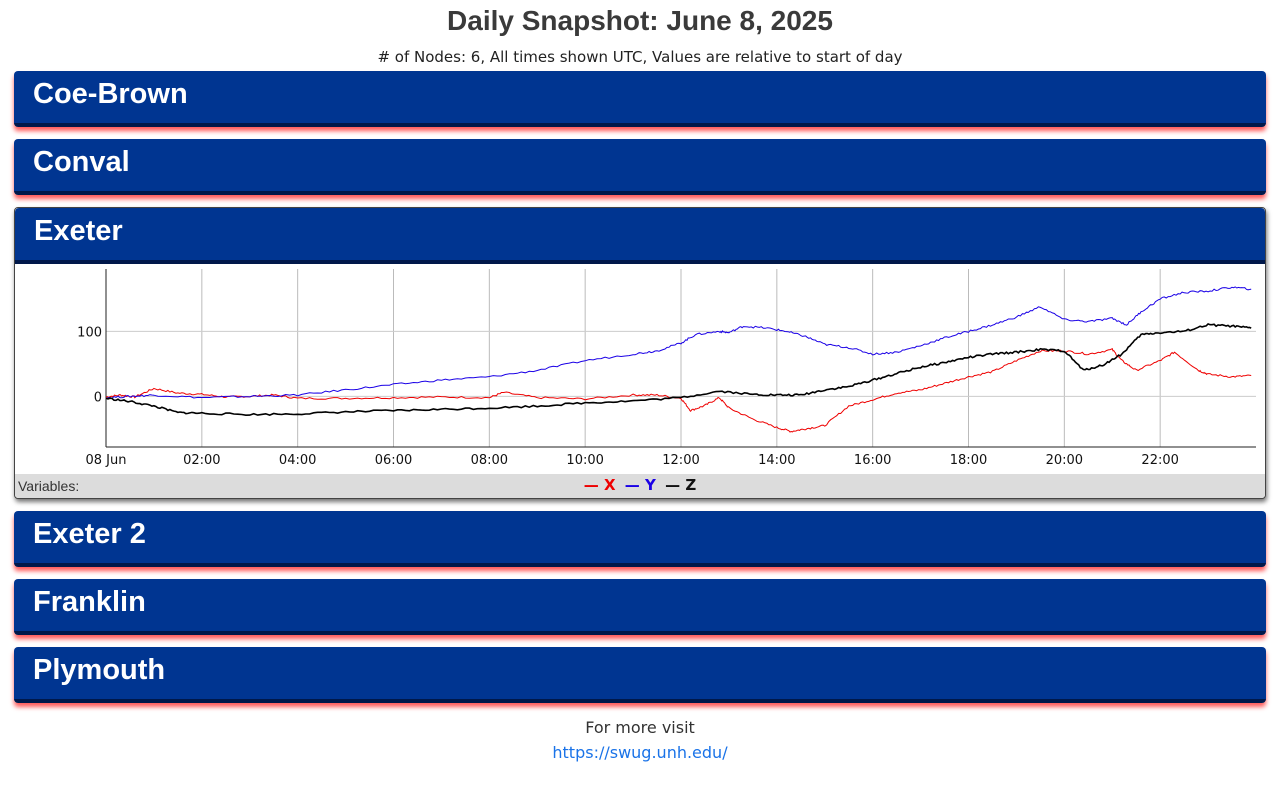 Image resolution: width=1280 pixels, height=789 pixels. I want to click on x-tick-label: 20:00, so click(1064, 460).